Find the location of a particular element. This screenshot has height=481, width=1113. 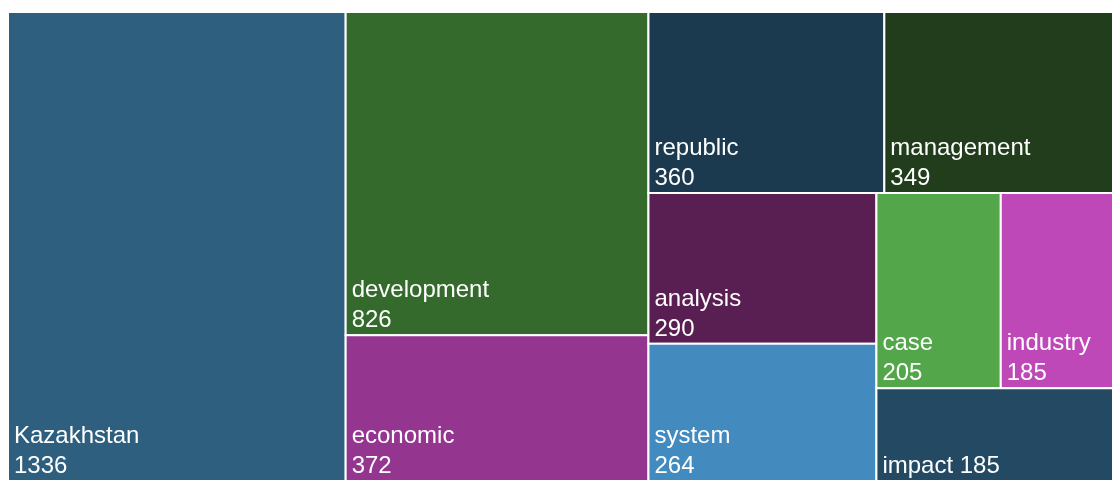

data-label: 349 is located at coordinates (910, 176).